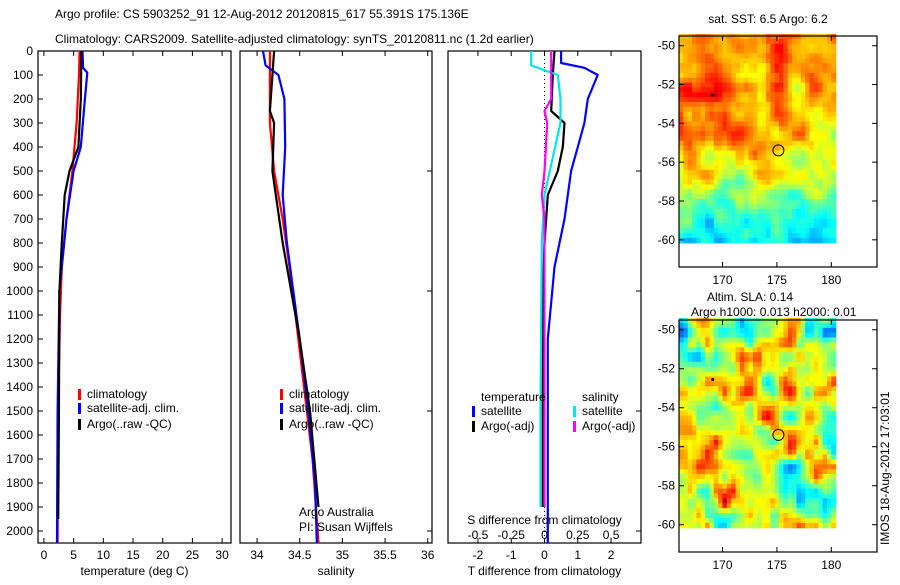  I want to click on x-tick-label: 34.5, so click(300, 555).